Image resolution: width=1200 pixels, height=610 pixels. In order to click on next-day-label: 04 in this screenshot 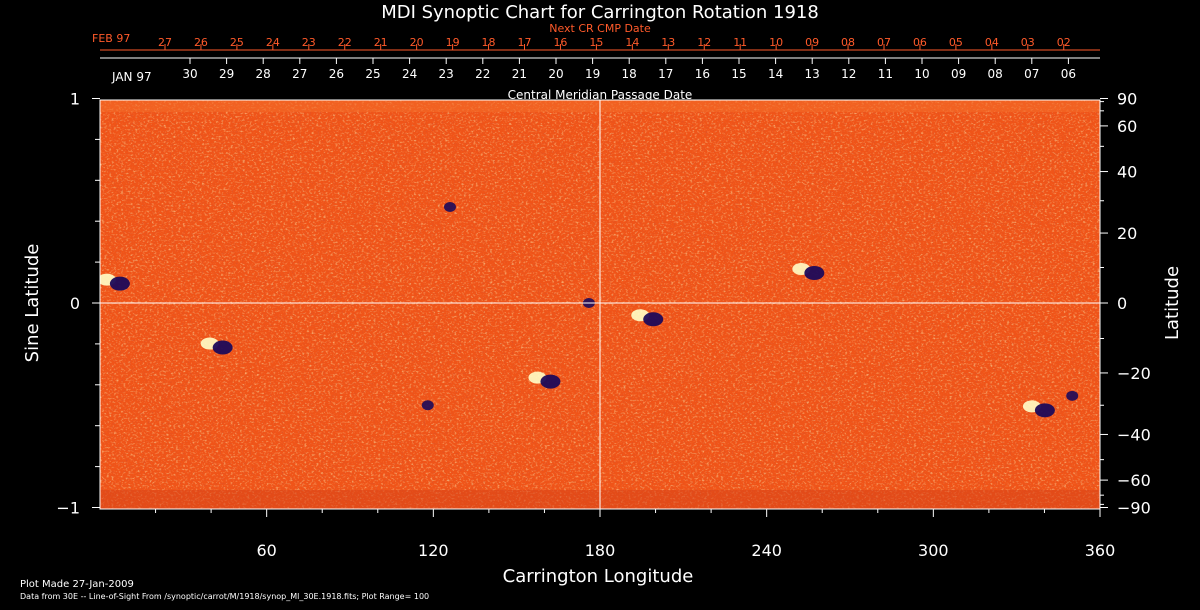, I will do `click(992, 42)`.